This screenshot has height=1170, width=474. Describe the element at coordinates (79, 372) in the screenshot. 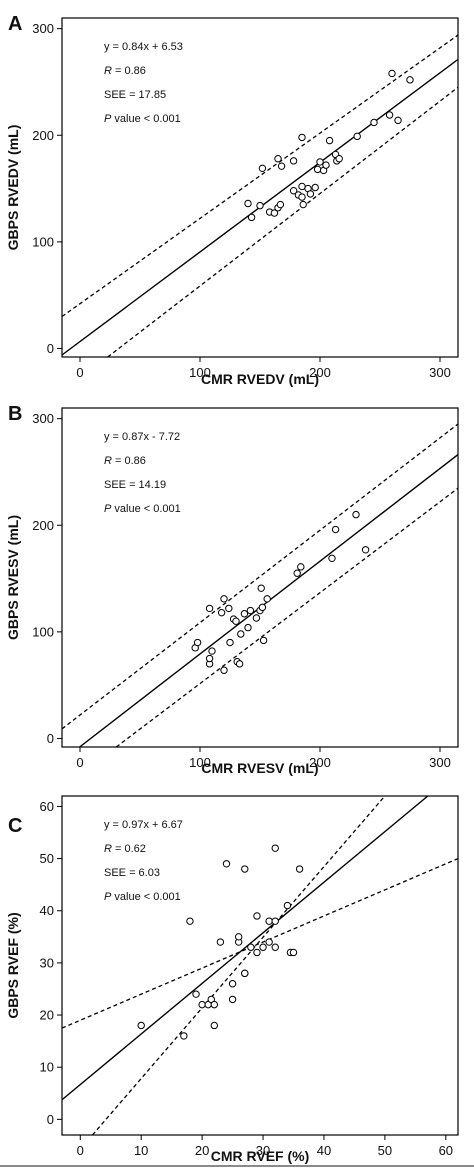

I see `x-tick-label: 0` at that location.